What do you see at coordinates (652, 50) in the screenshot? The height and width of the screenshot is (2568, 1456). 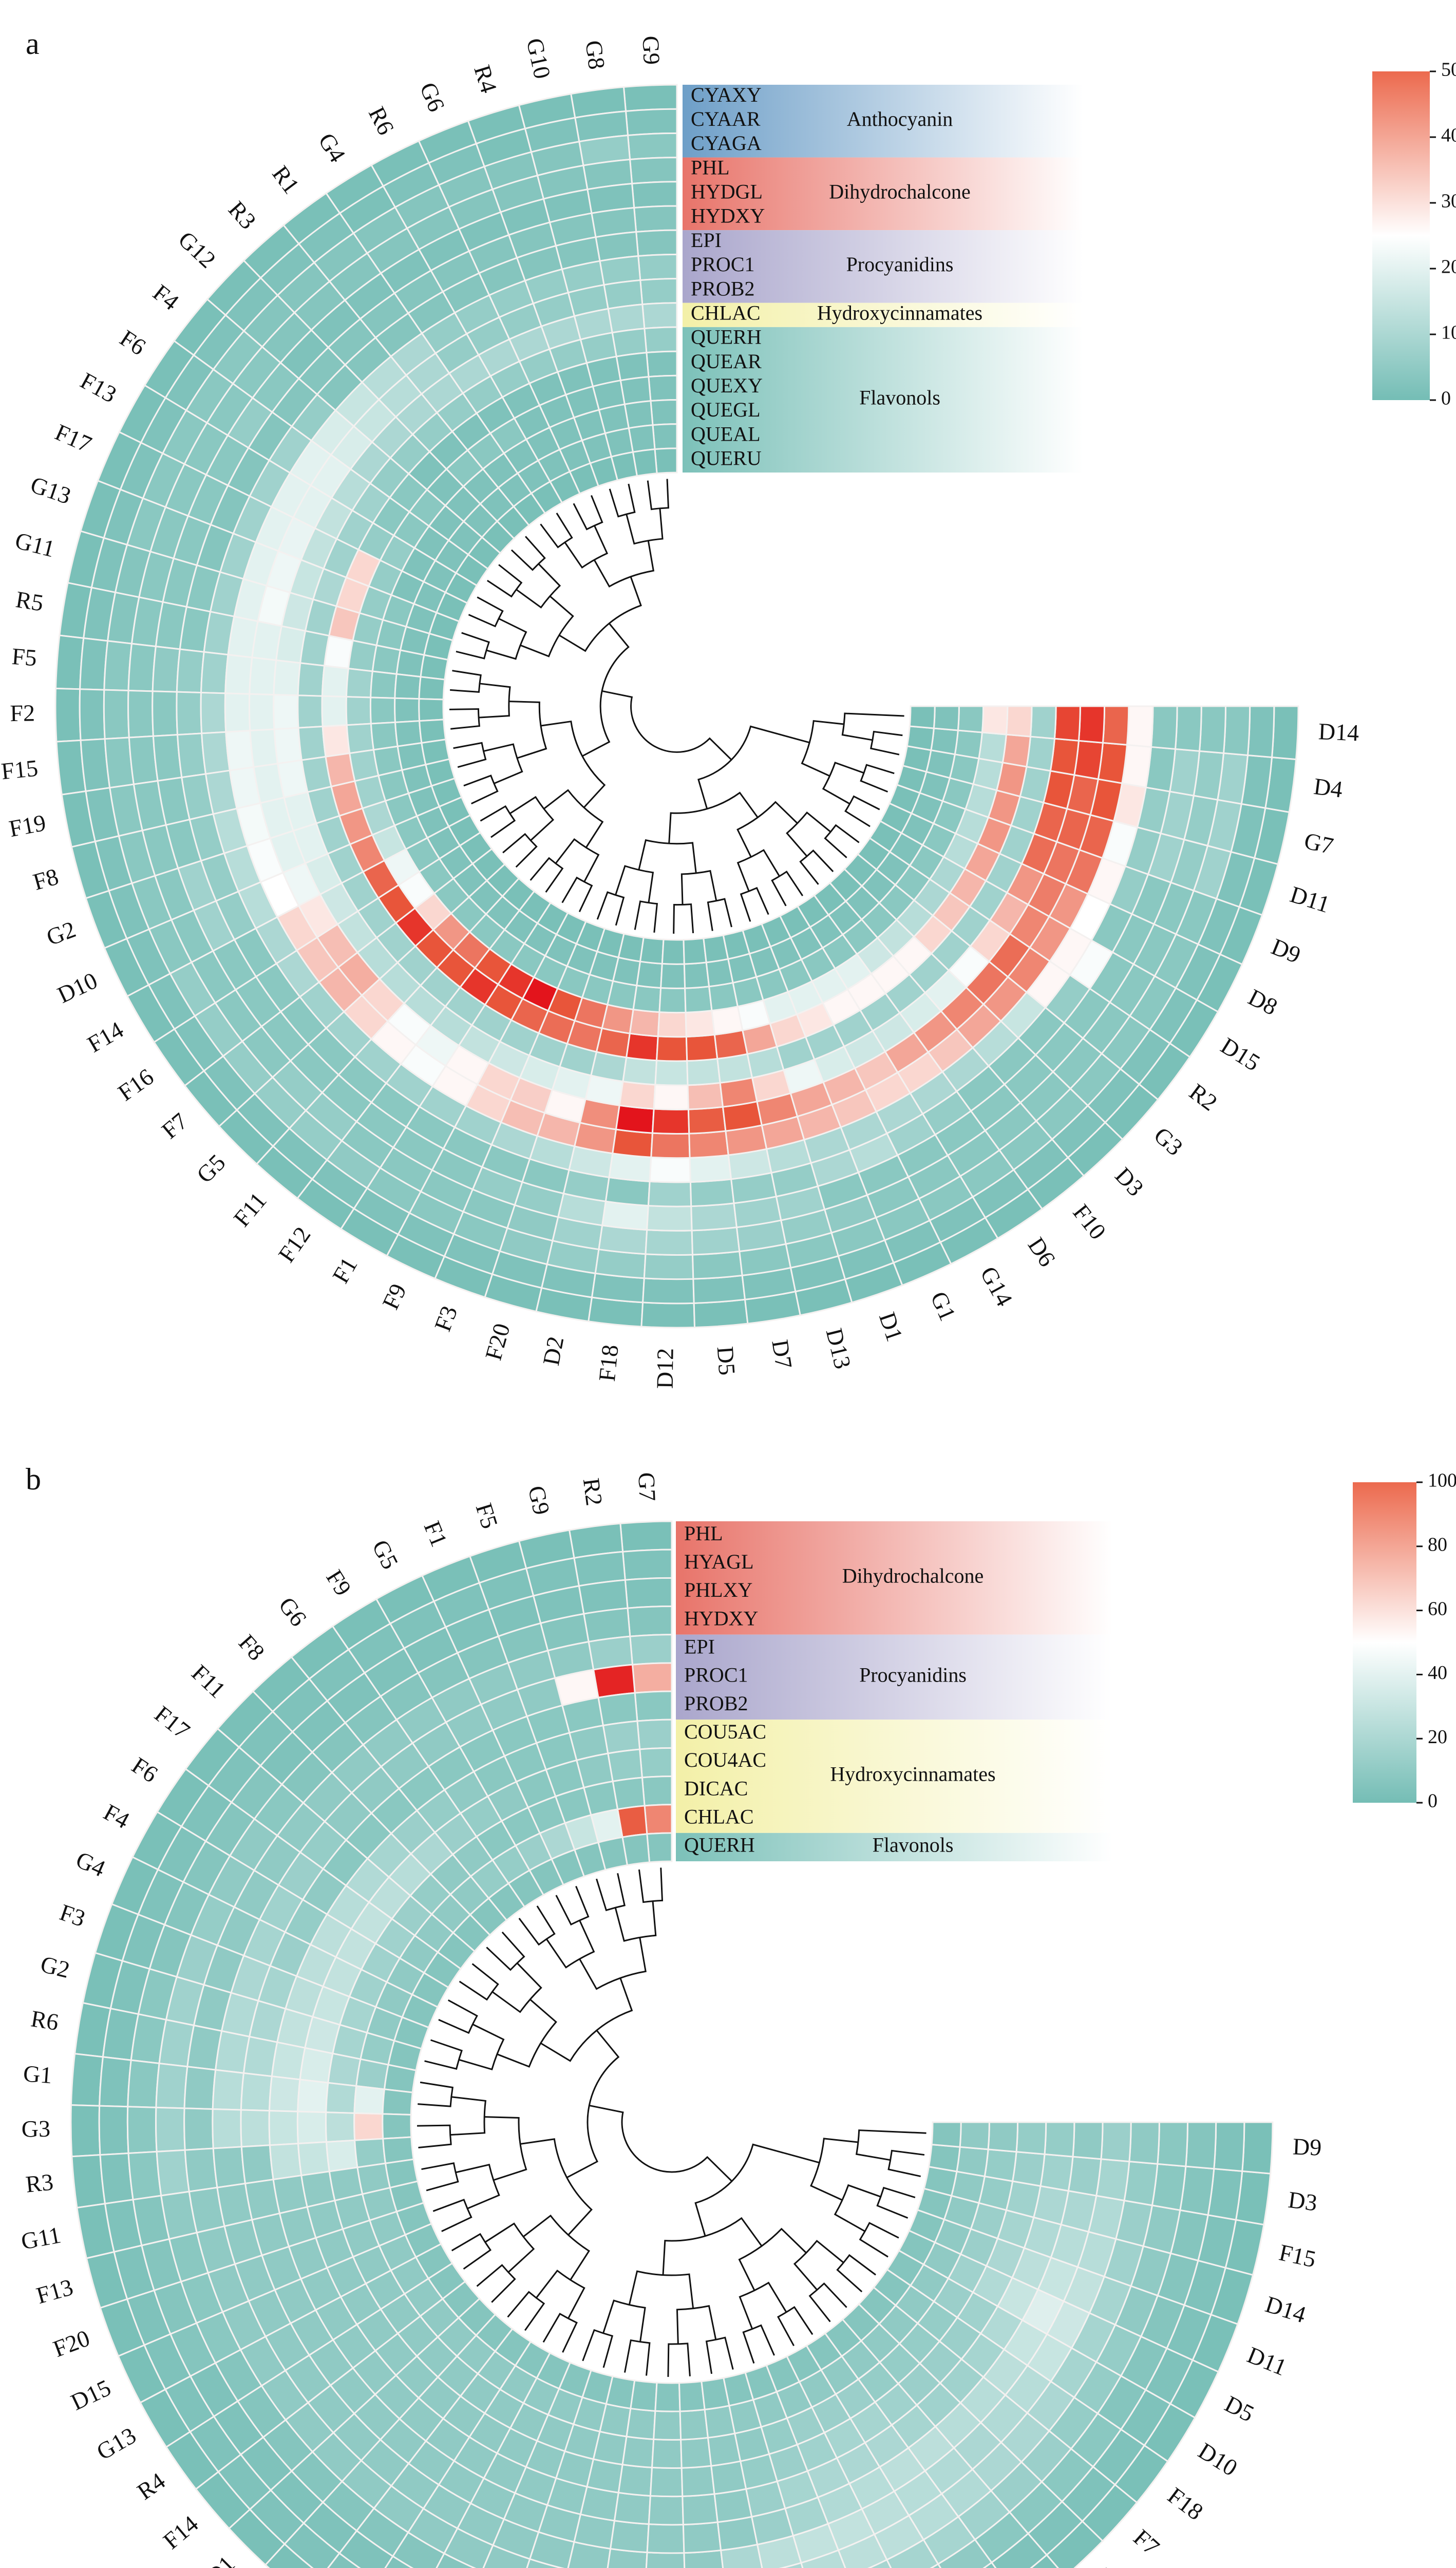 I see `sample-label: G9` at bounding box center [652, 50].